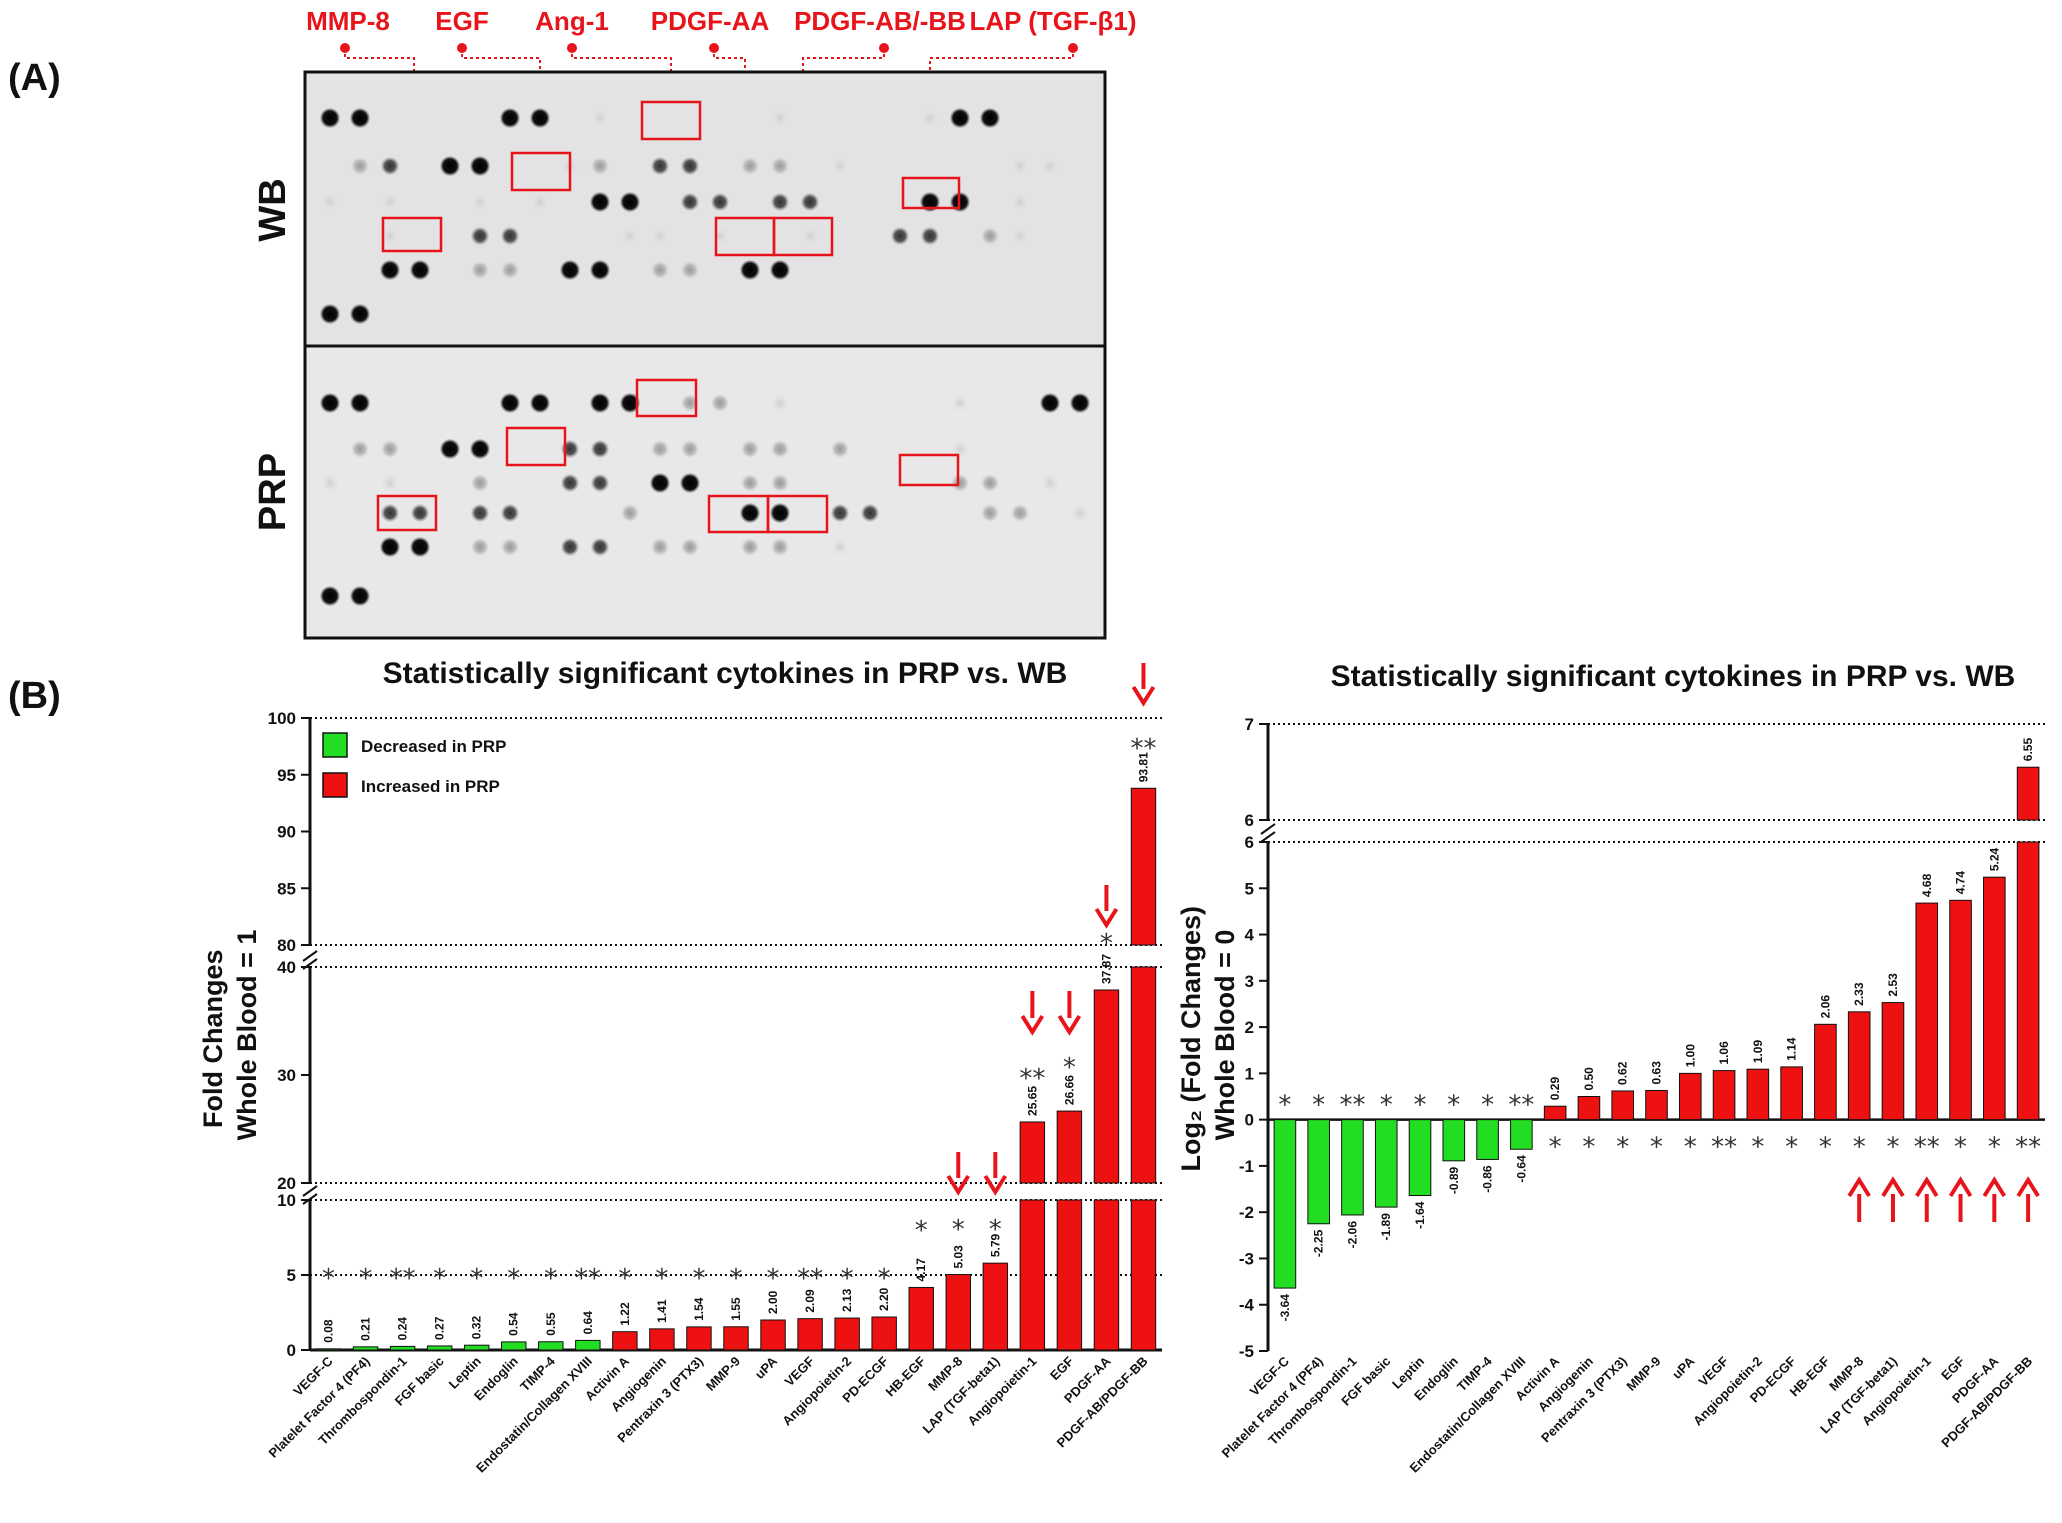  I want to click on chart-right-value-label: -1.64, so click(1420, 1215).